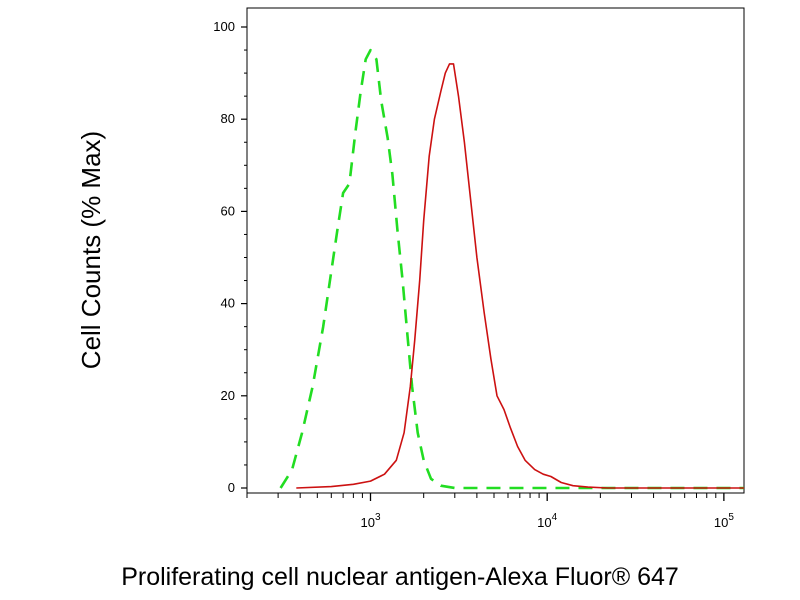  Describe the element at coordinates (224, 26) in the screenshot. I see `y-tick-label: 100` at that location.